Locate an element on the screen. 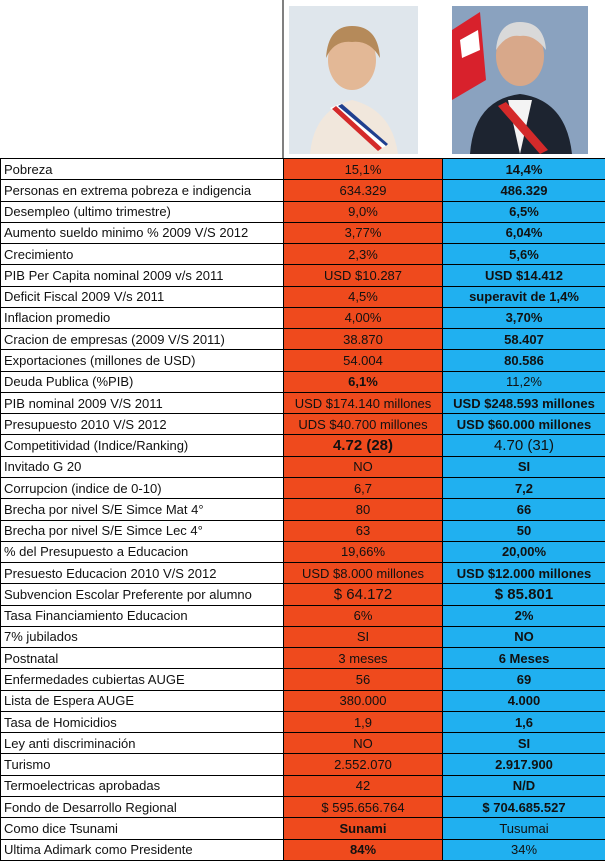 The image size is (605, 861). right-value: 69 is located at coordinates (524, 679).